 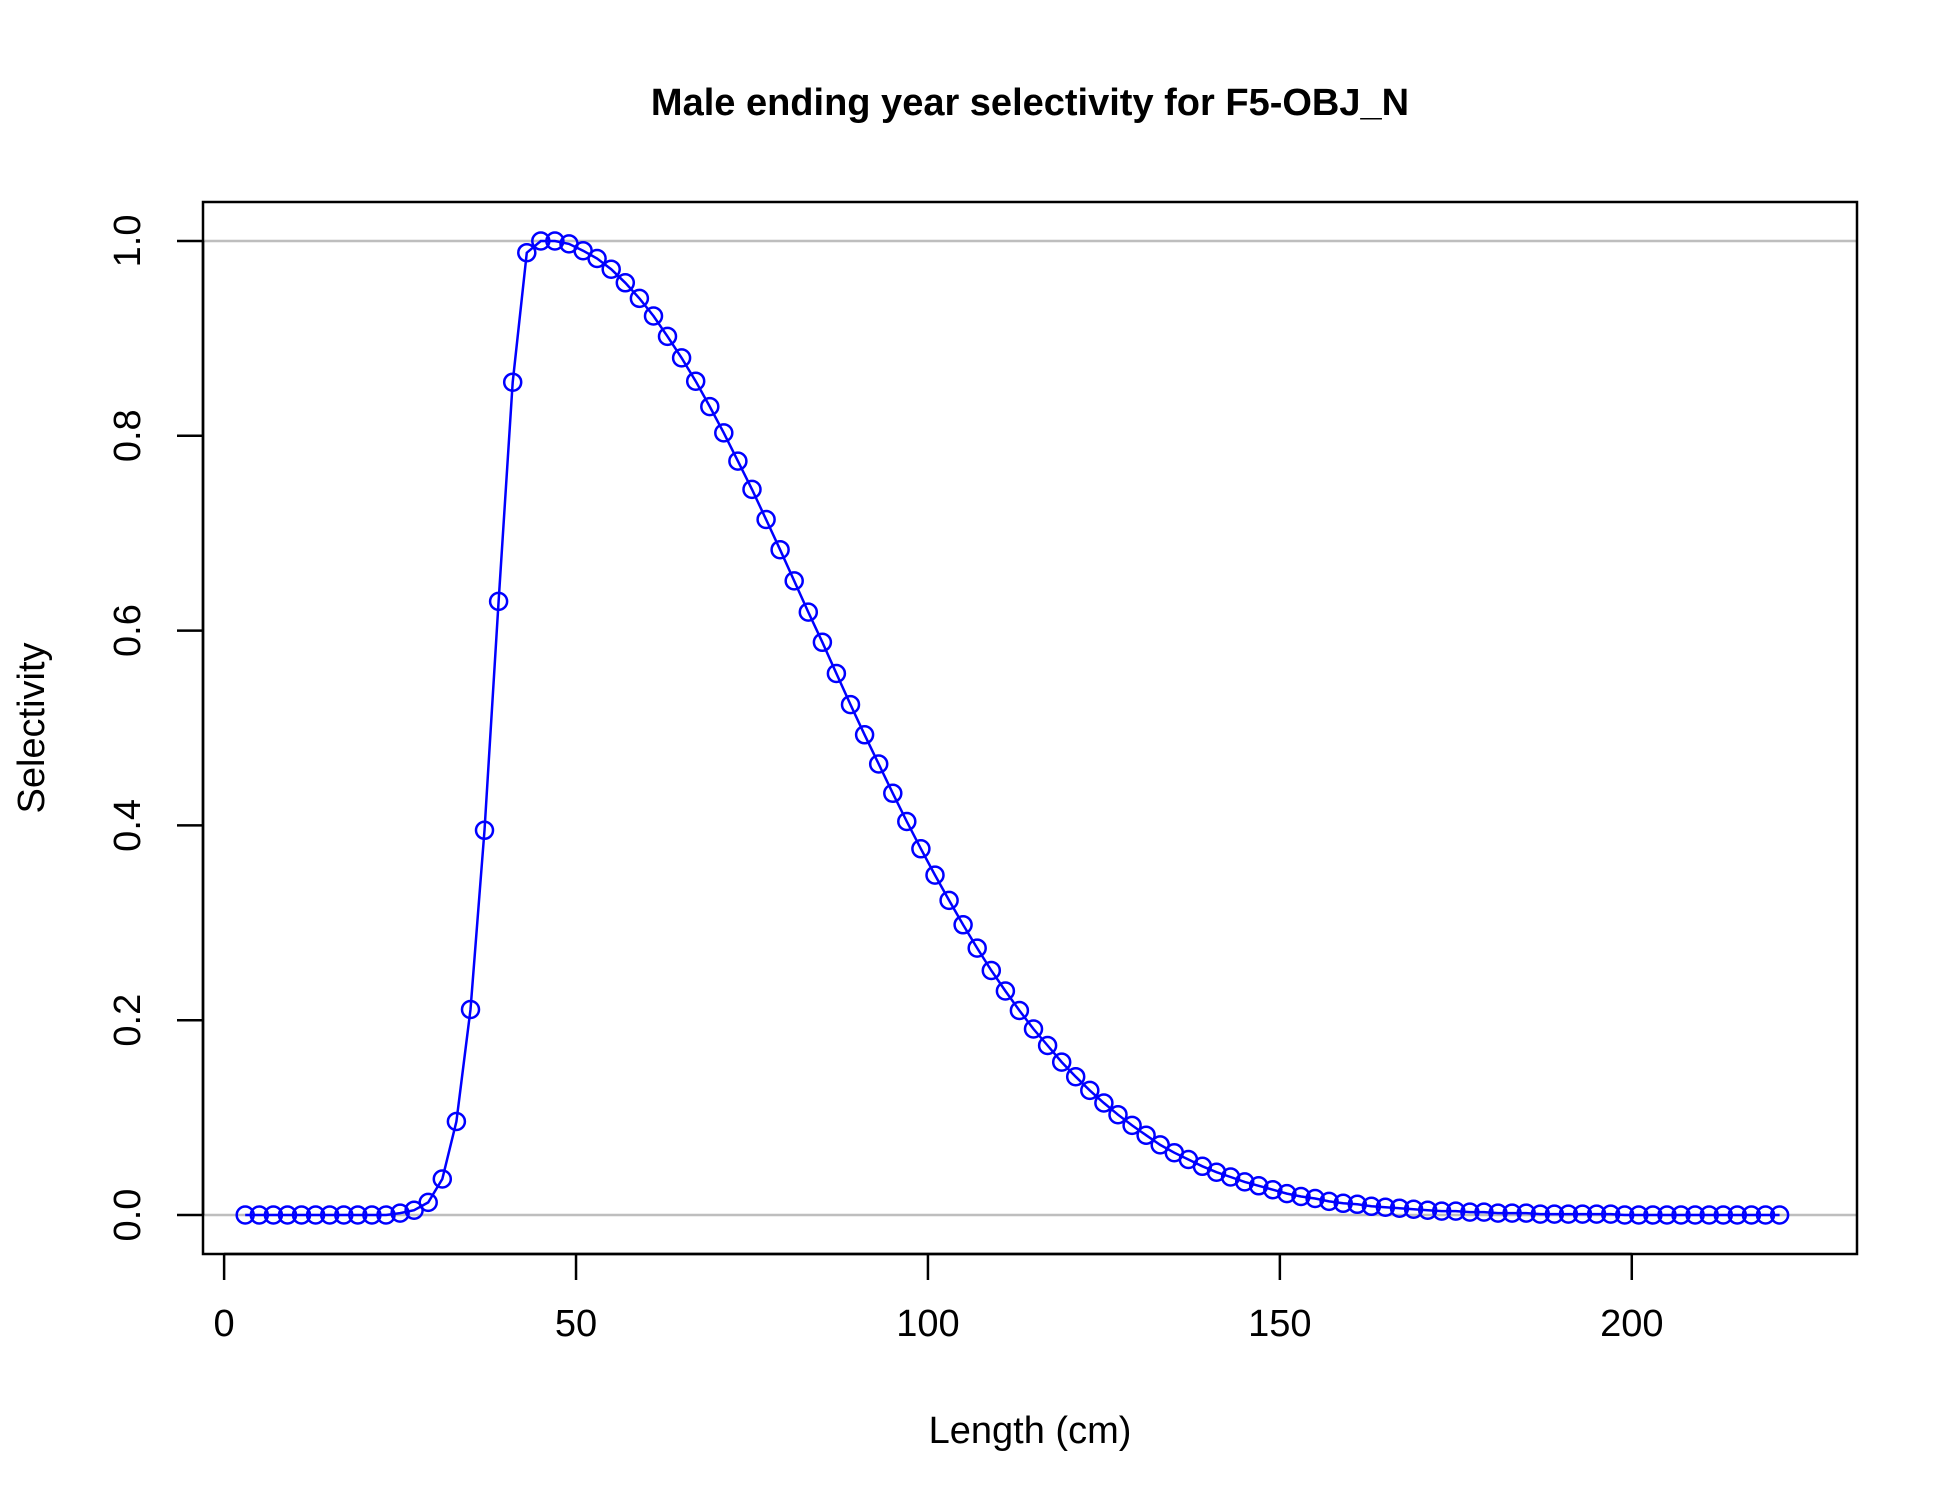 I want to click on x-tick-label: 150, so click(x=1279, y=1324).